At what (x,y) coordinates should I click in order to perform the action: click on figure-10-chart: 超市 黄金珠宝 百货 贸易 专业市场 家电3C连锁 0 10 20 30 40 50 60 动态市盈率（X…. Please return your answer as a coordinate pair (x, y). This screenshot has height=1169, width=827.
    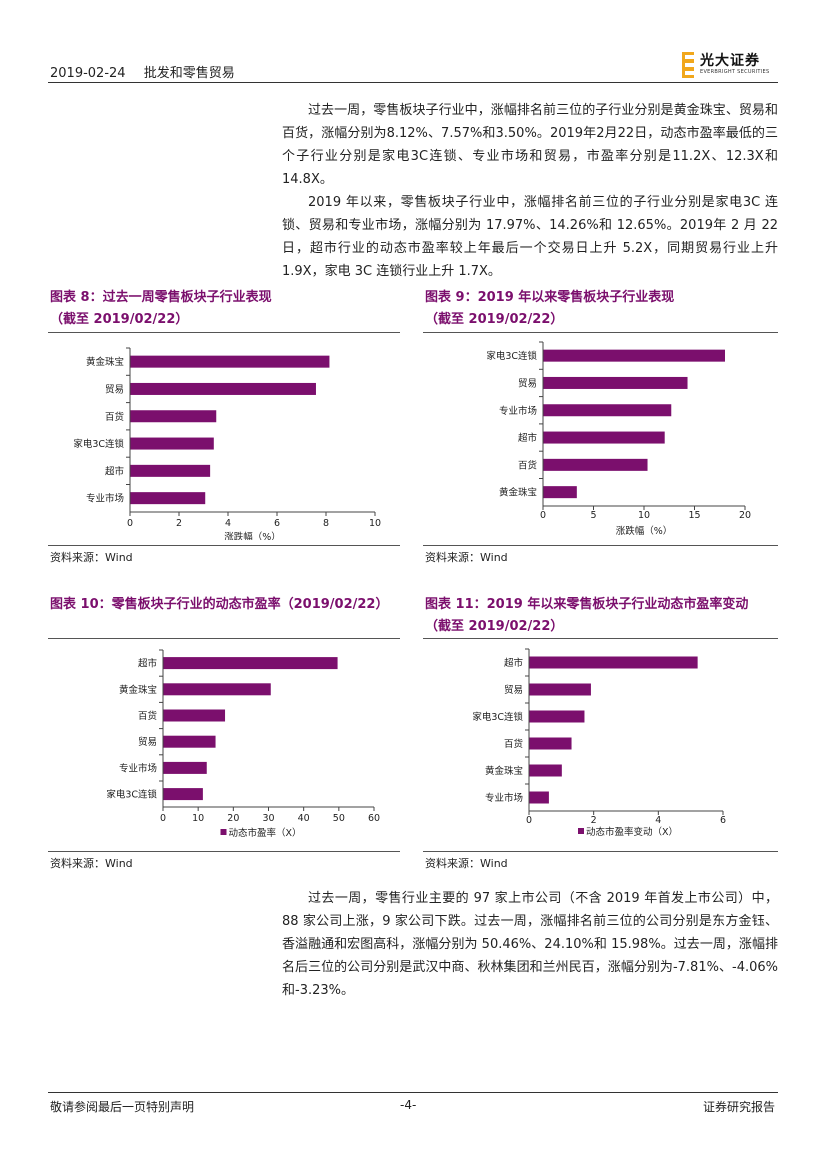
    Looking at the image, I should click on (224, 747).